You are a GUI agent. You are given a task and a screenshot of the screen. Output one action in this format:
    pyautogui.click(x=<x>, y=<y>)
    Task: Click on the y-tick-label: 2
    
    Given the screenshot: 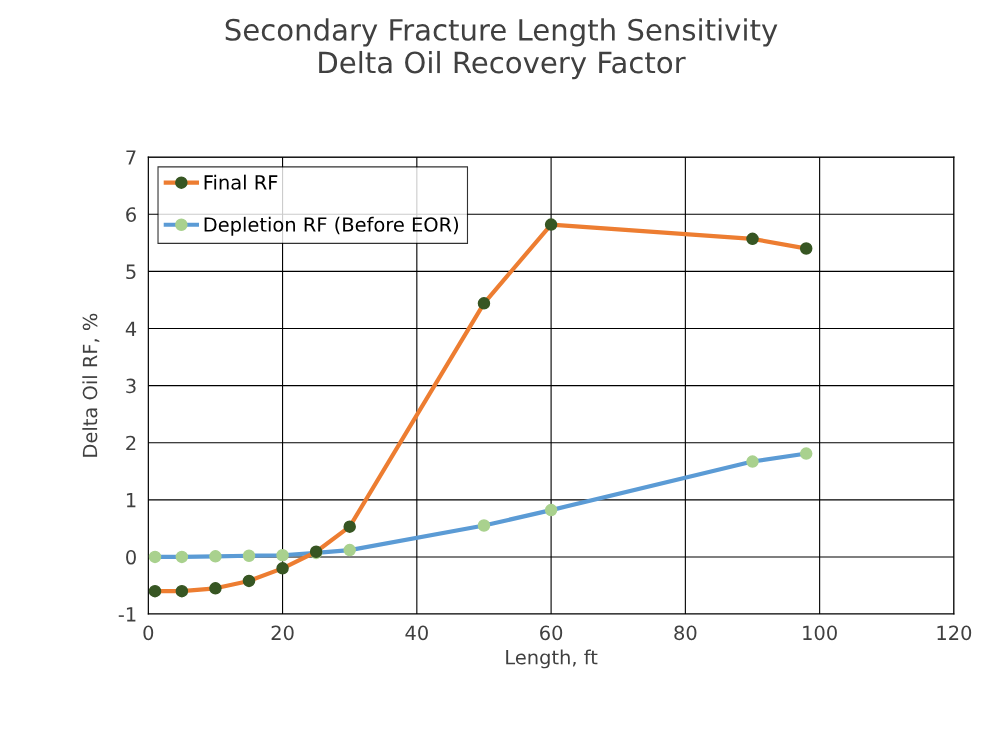 What is the action you would take?
    pyautogui.click(x=131, y=443)
    